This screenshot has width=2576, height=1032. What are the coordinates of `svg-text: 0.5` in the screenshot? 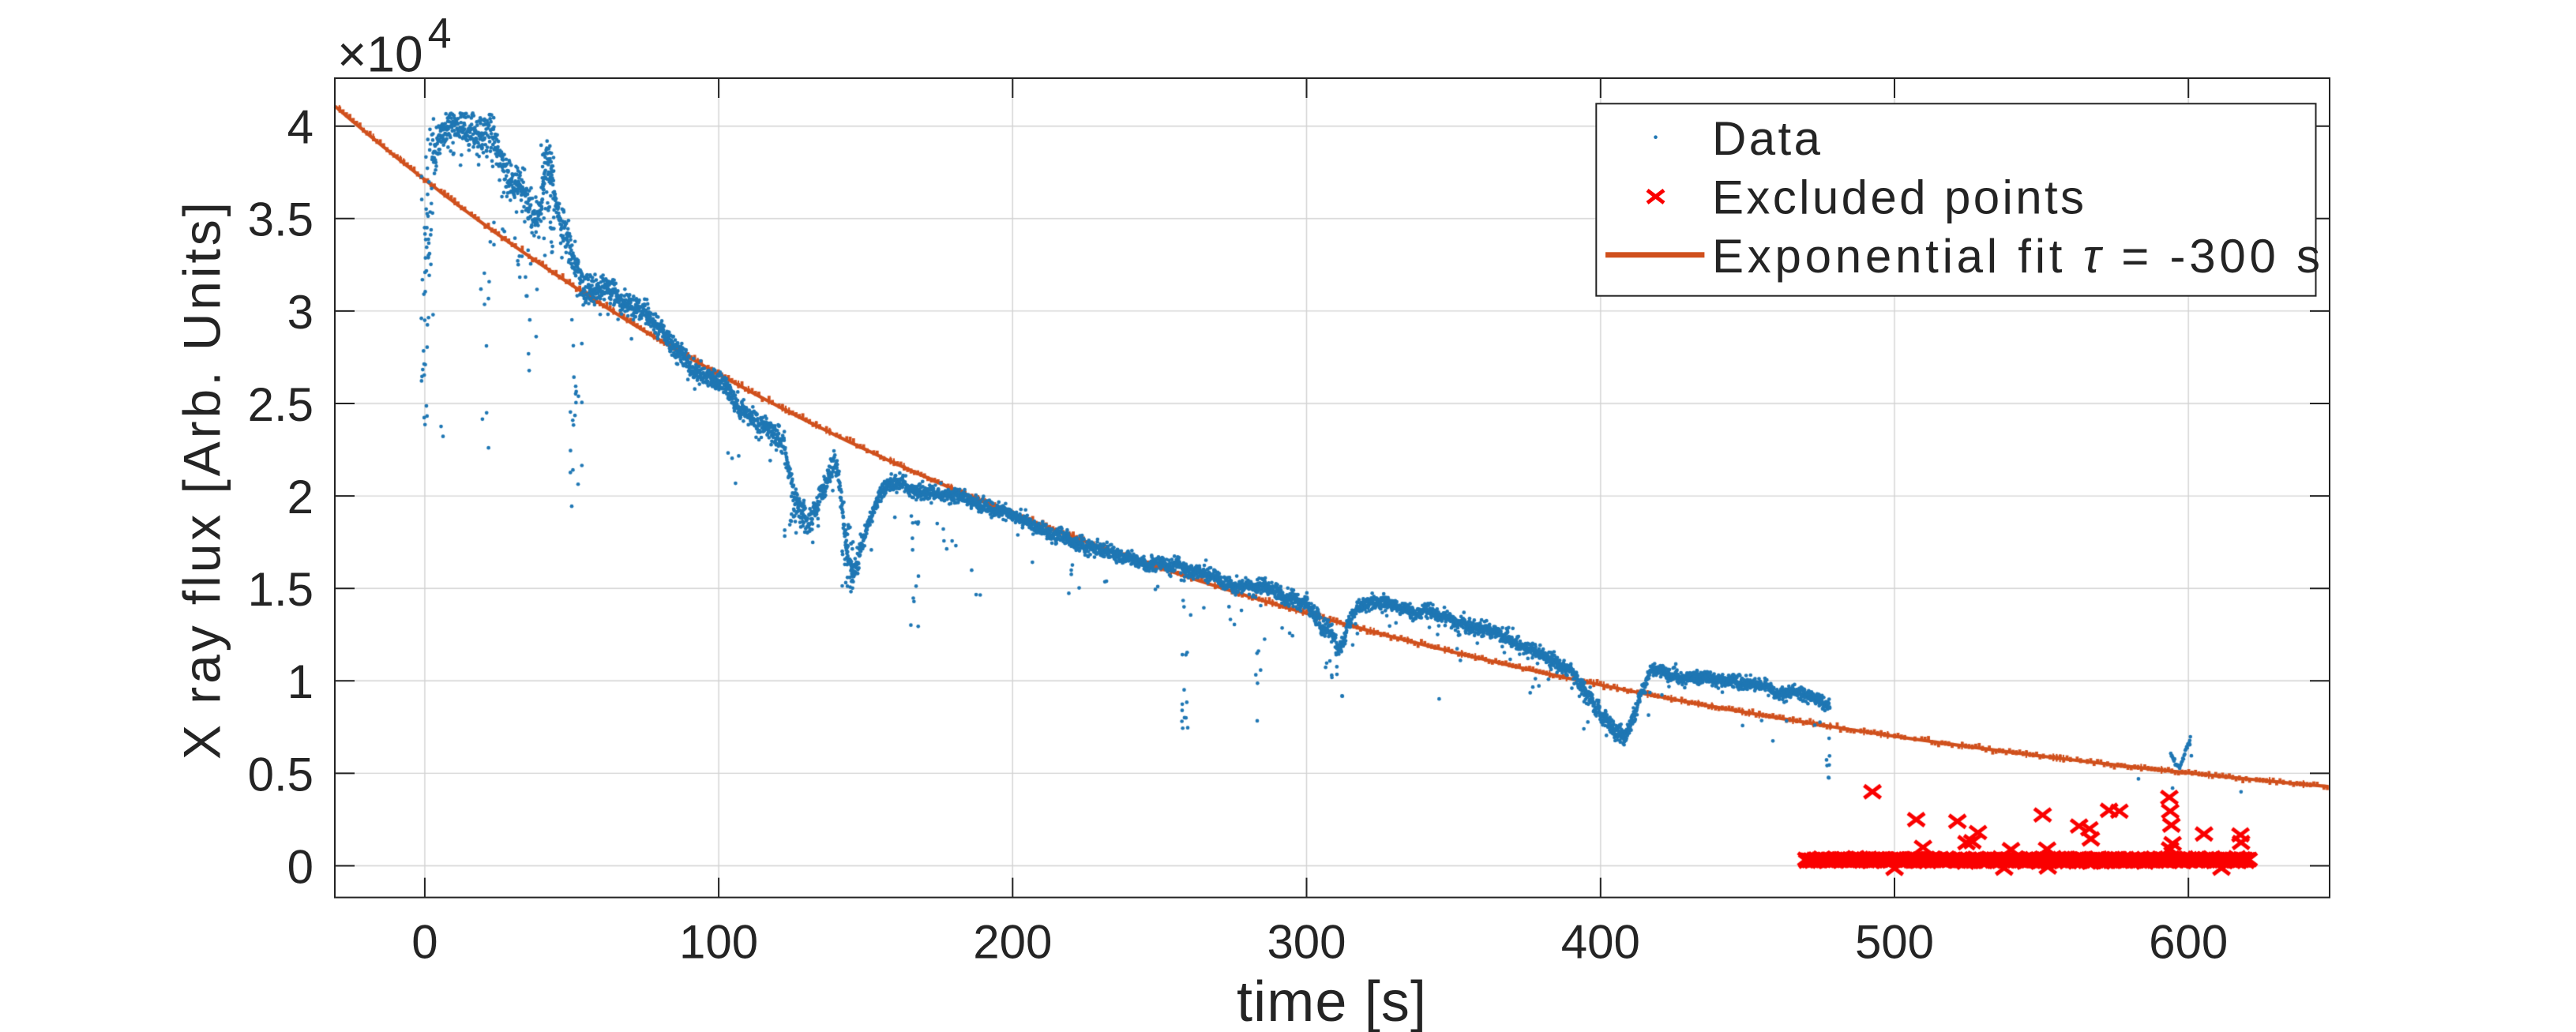 It's located at (281, 774).